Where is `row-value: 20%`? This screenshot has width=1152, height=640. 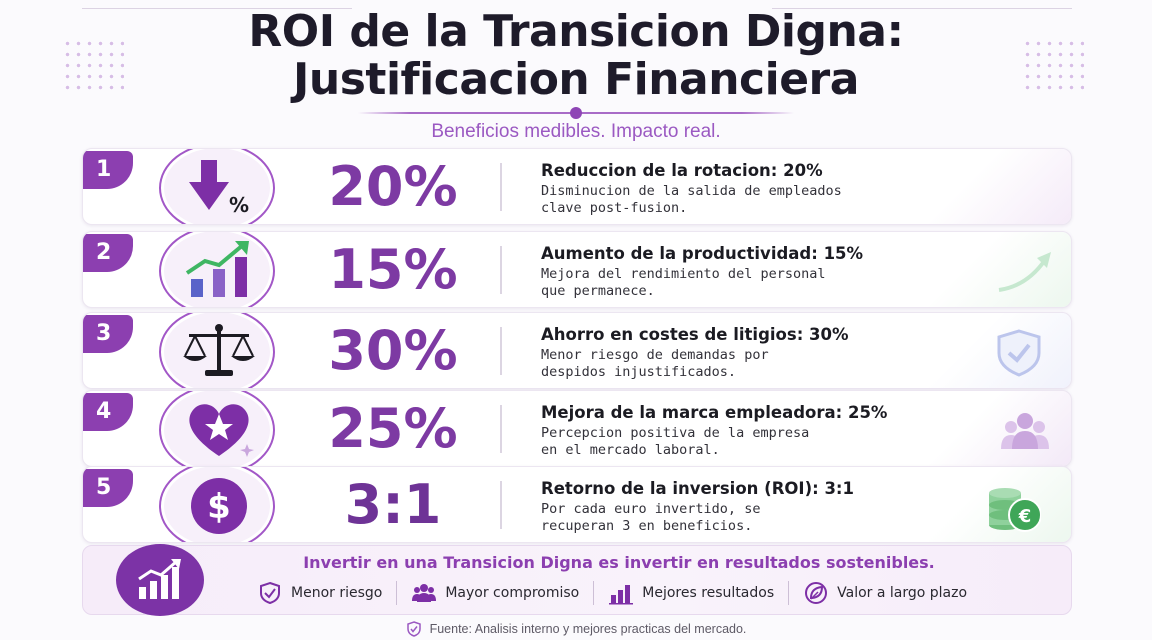 row-value: 20% is located at coordinates (393, 186).